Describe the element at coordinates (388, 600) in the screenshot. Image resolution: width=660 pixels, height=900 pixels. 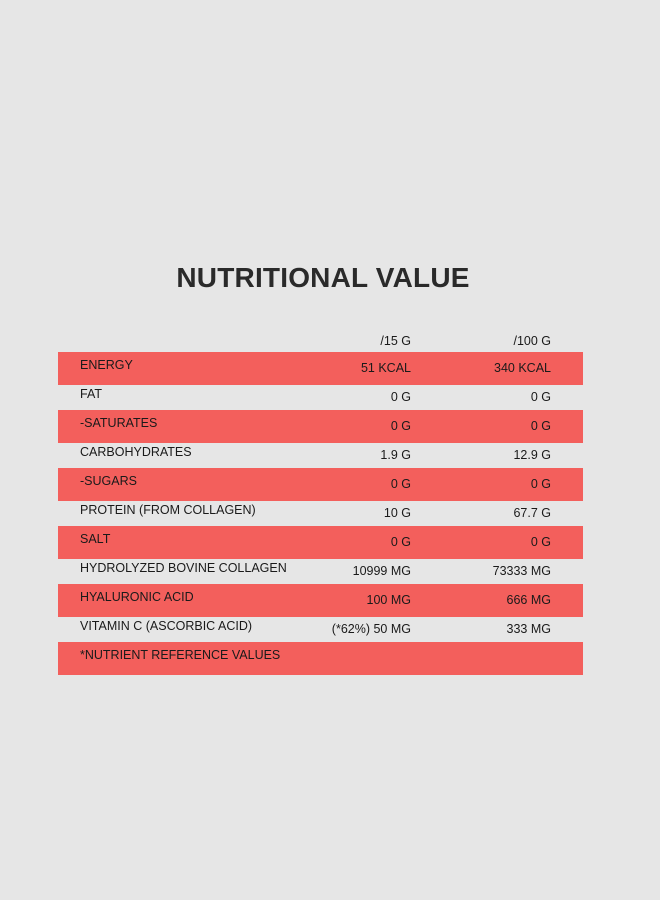
I see `value-per-15g: 100 MG` at that location.